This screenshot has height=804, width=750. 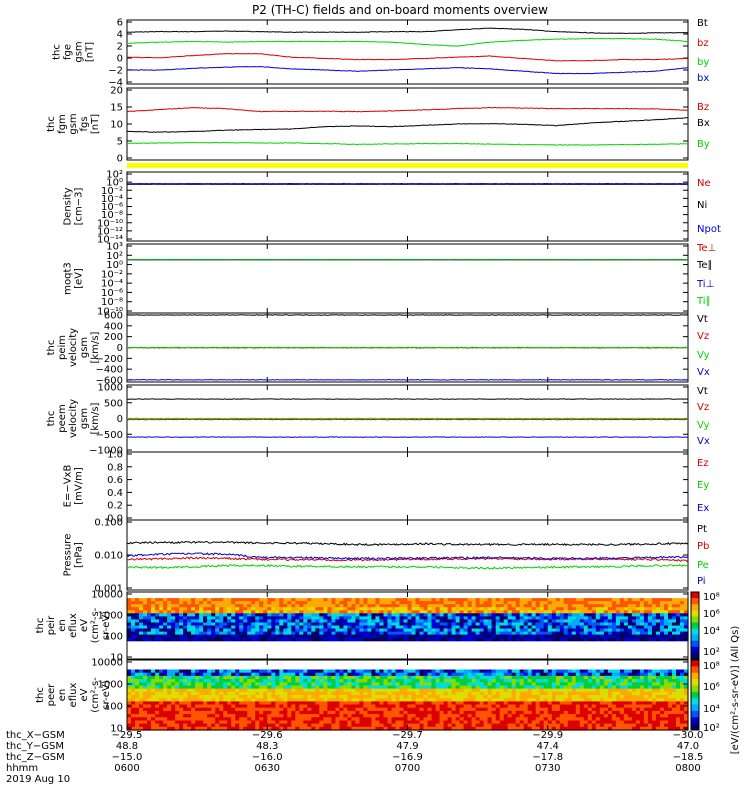 I want to click on y-tick-label: 1000, so click(x=110, y=388).